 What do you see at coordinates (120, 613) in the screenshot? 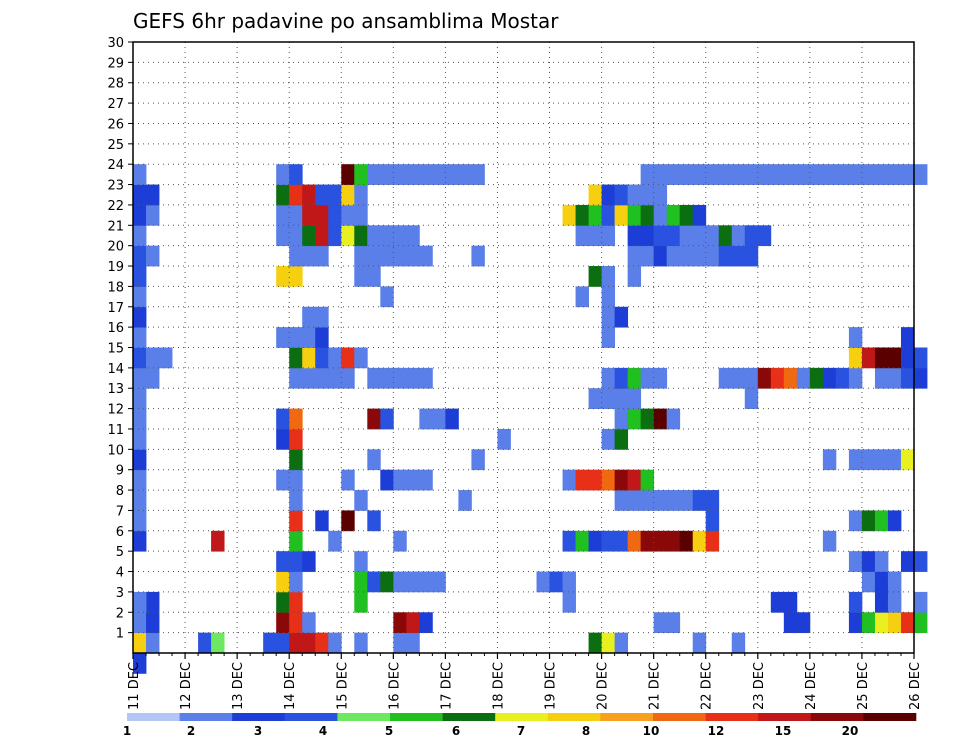
I see `y-tick-label: 2` at bounding box center [120, 613].